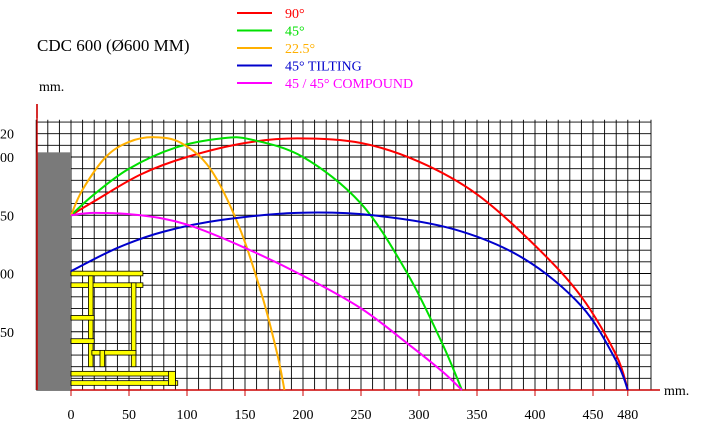 Image resolution: width=718 pixels, height=429 pixels. Describe the element at coordinates (323, 67) in the screenshot. I see `legend-label: 45° TILTING` at that location.